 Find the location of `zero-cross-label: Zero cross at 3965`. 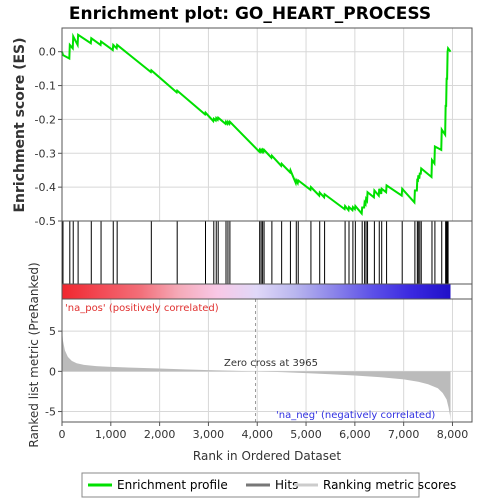

zero-cross-label: Zero cross at 3965 is located at coordinates (271, 363).